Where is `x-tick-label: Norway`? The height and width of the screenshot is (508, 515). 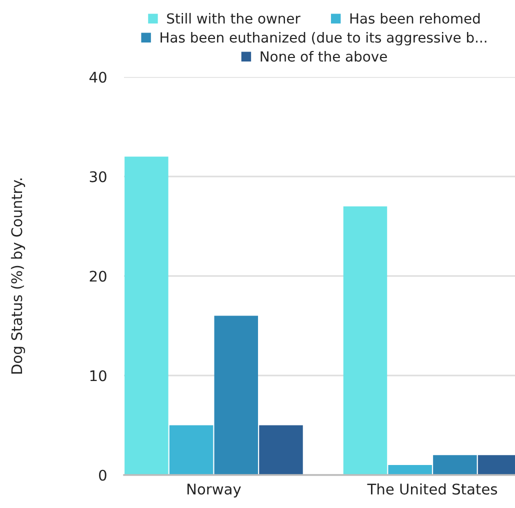
x-tick-label: Norway is located at coordinates (214, 491).